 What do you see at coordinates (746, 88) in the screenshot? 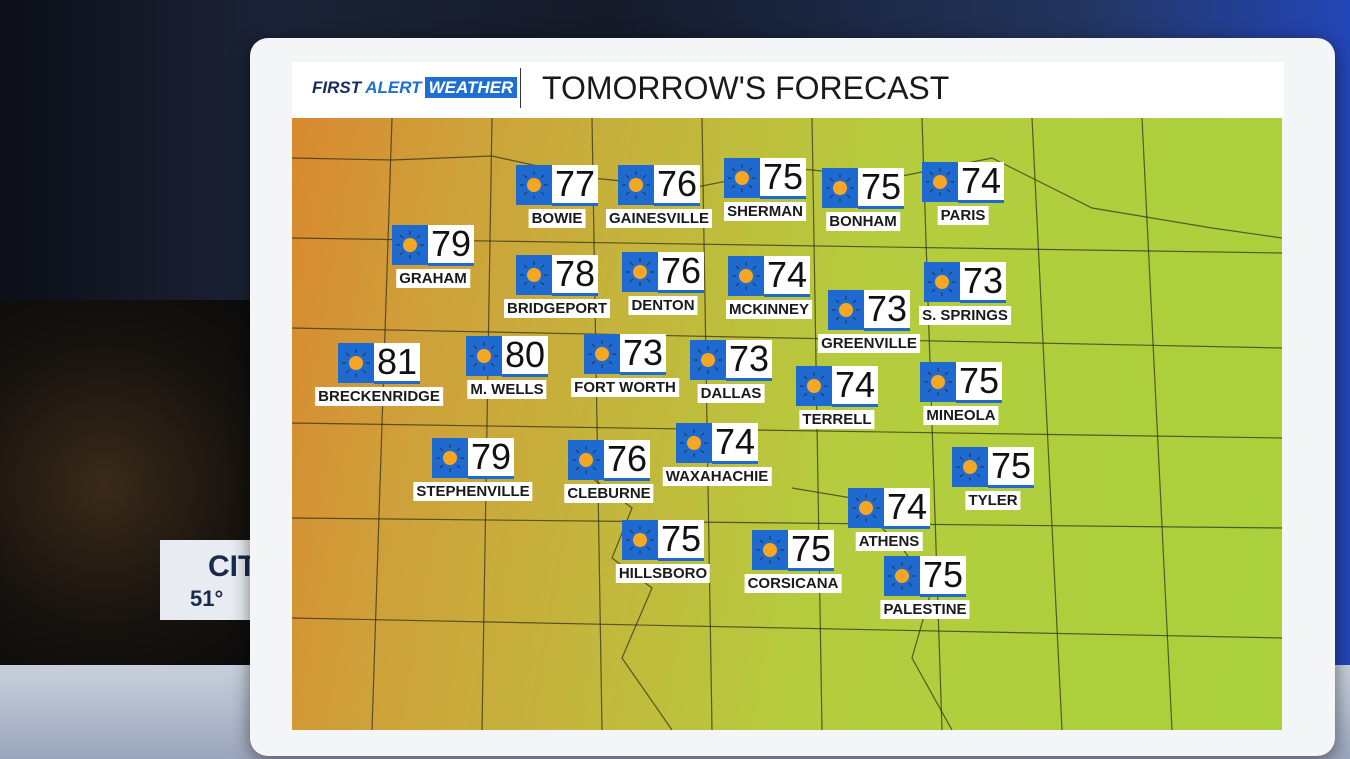
I see `title: TOMORROW'S FORECAST` at bounding box center [746, 88].